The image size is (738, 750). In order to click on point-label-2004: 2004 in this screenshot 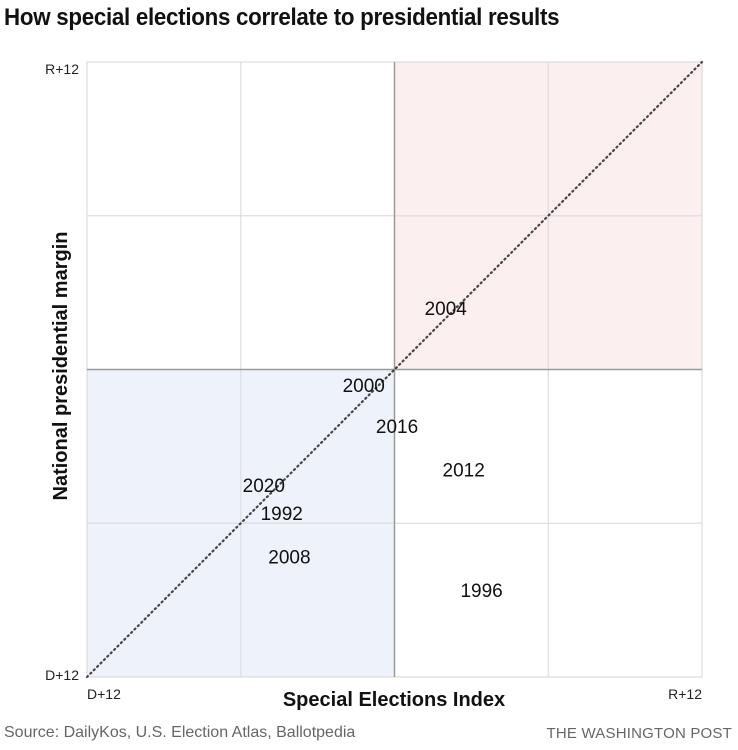, I will do `click(446, 309)`.